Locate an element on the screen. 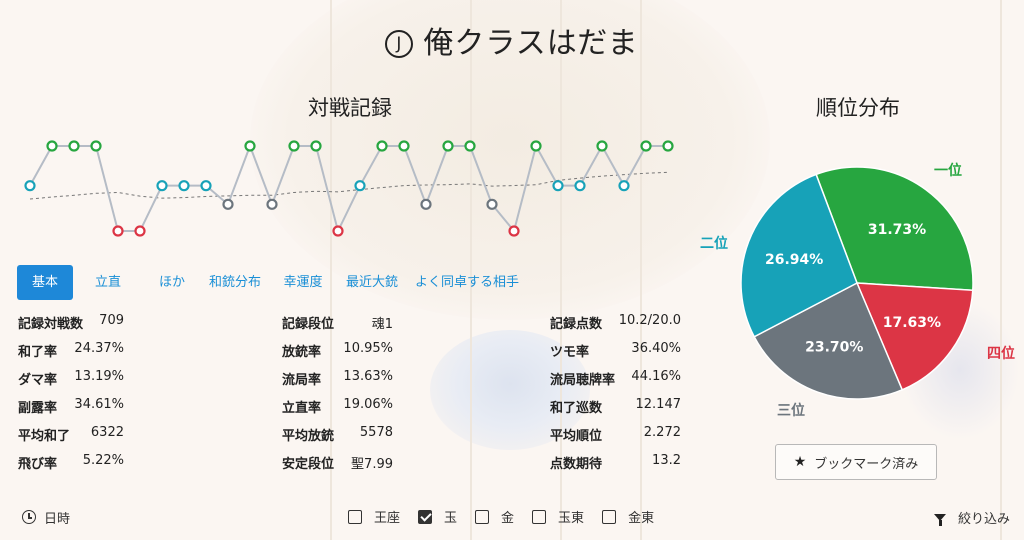  room-checkbox-2: 金 is located at coordinates (494, 516).